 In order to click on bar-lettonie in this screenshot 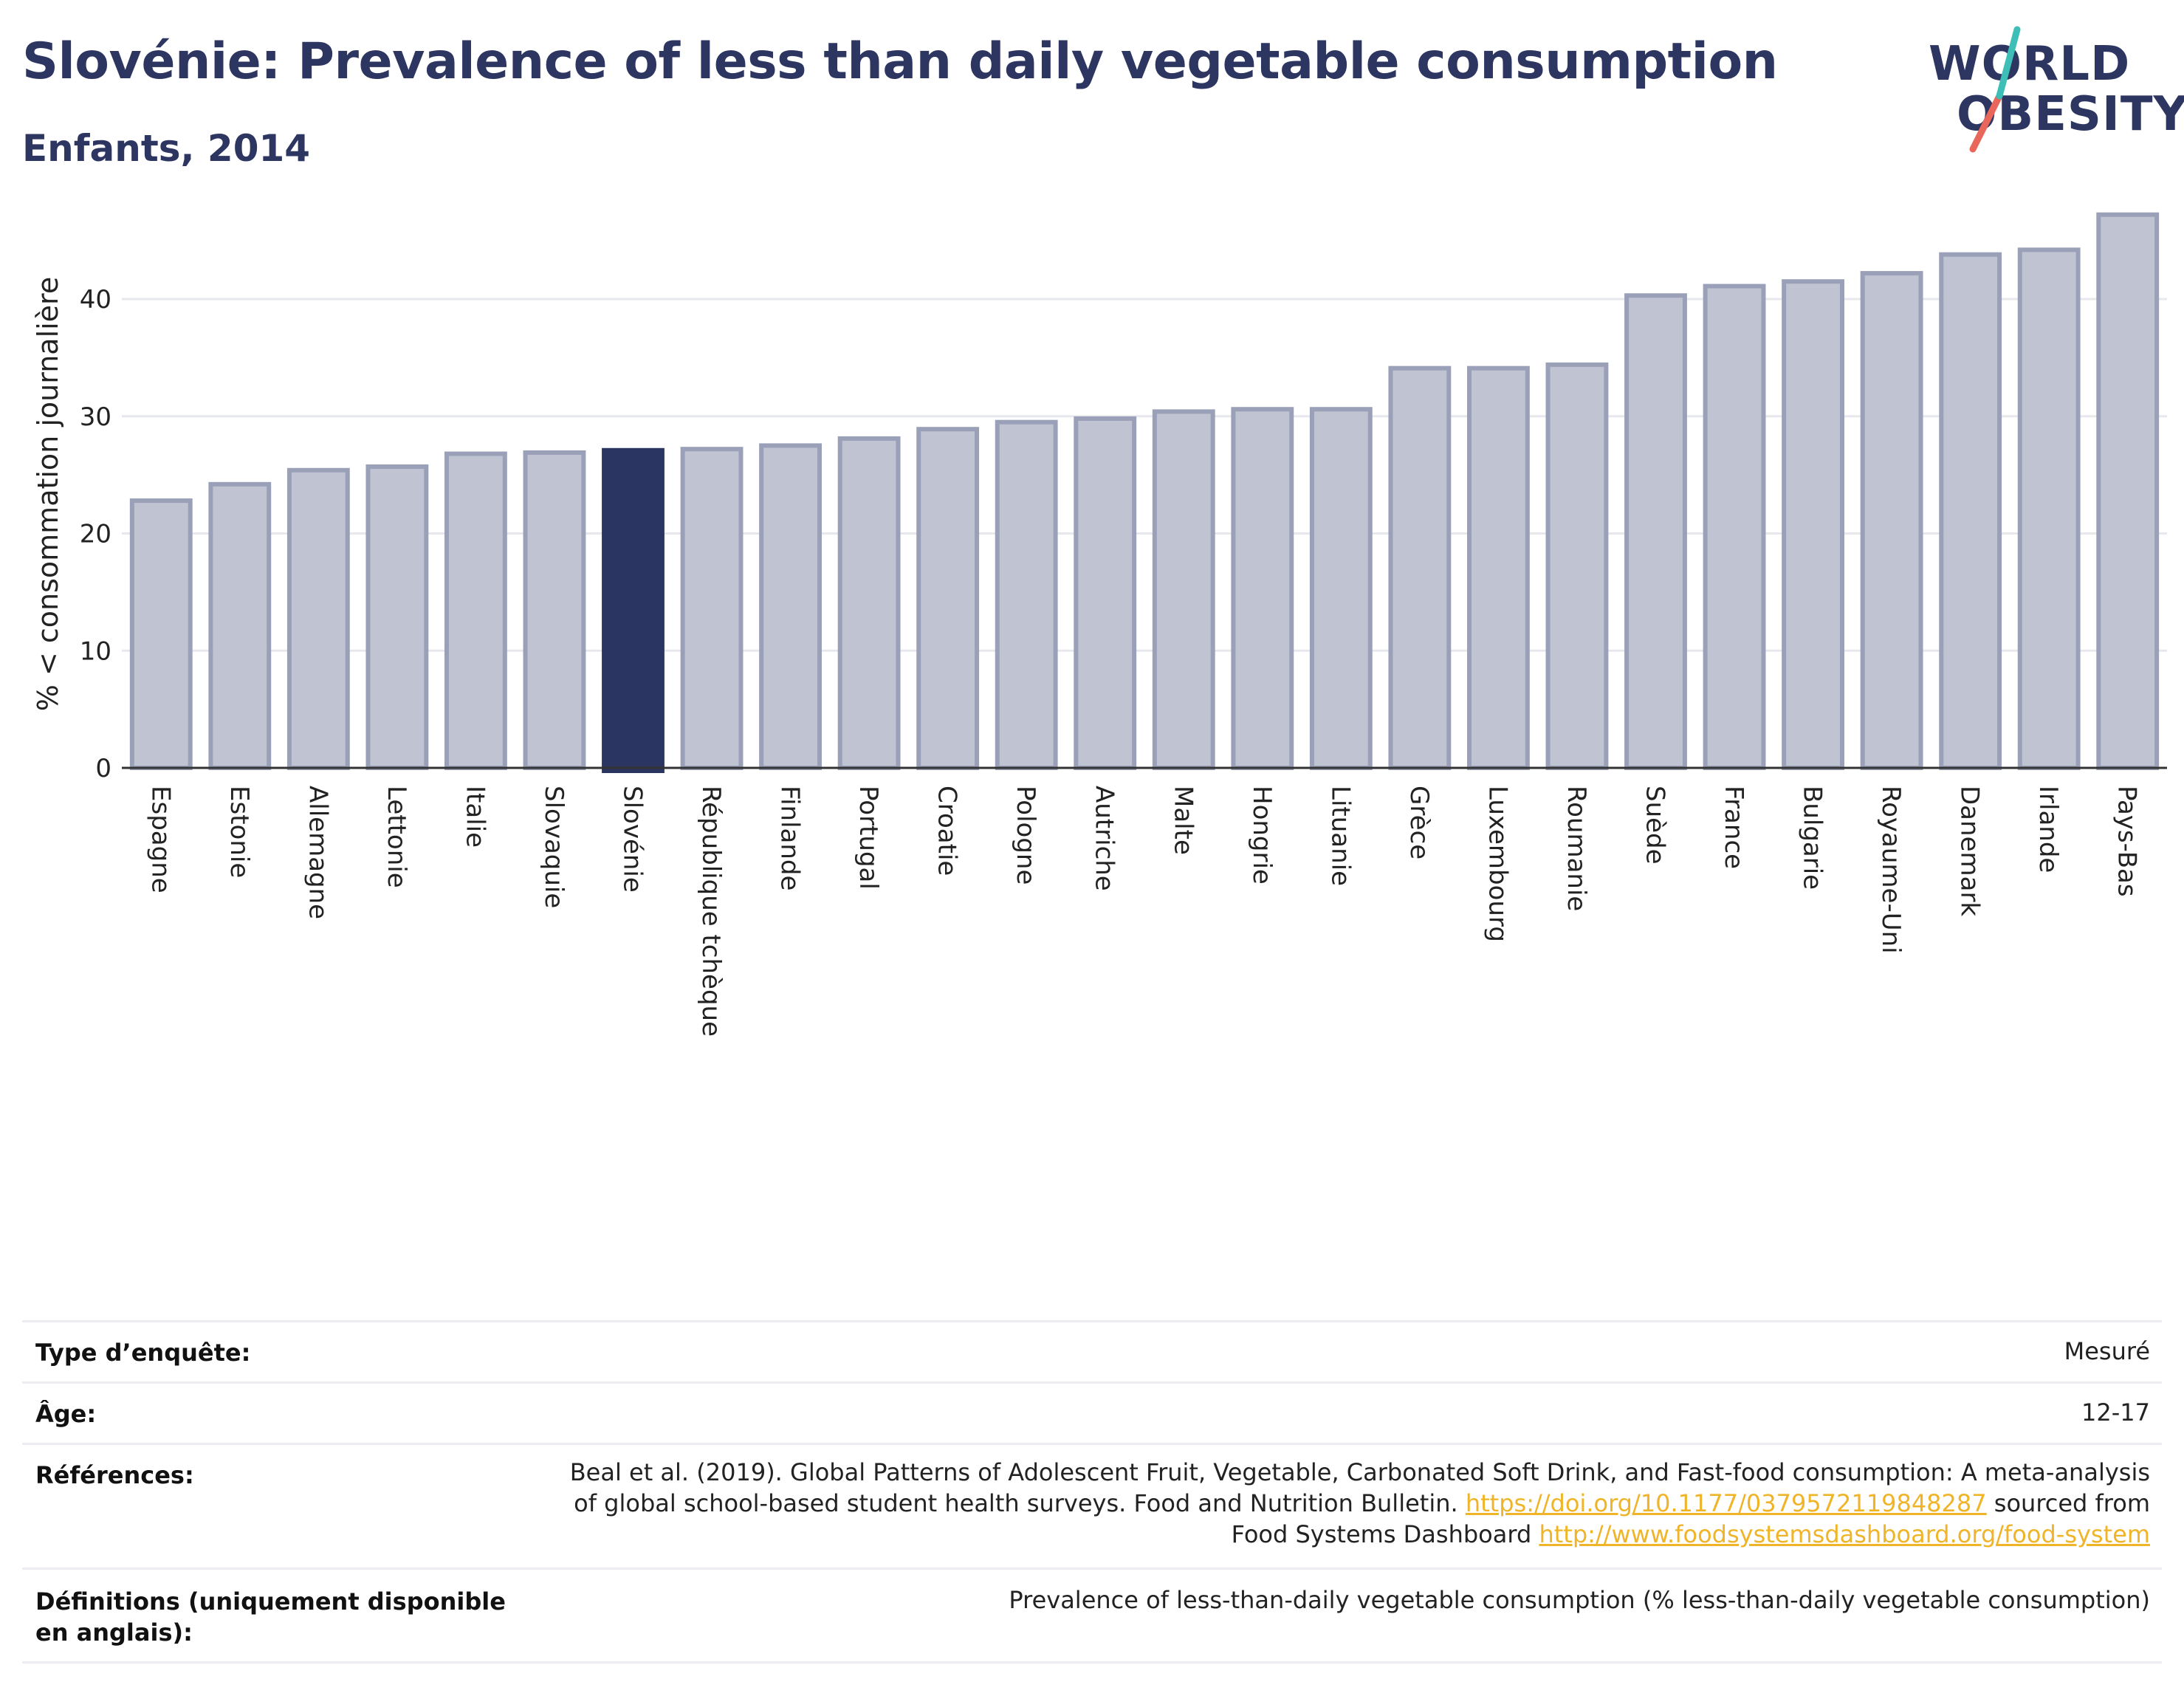, I will do `click(397, 617)`.